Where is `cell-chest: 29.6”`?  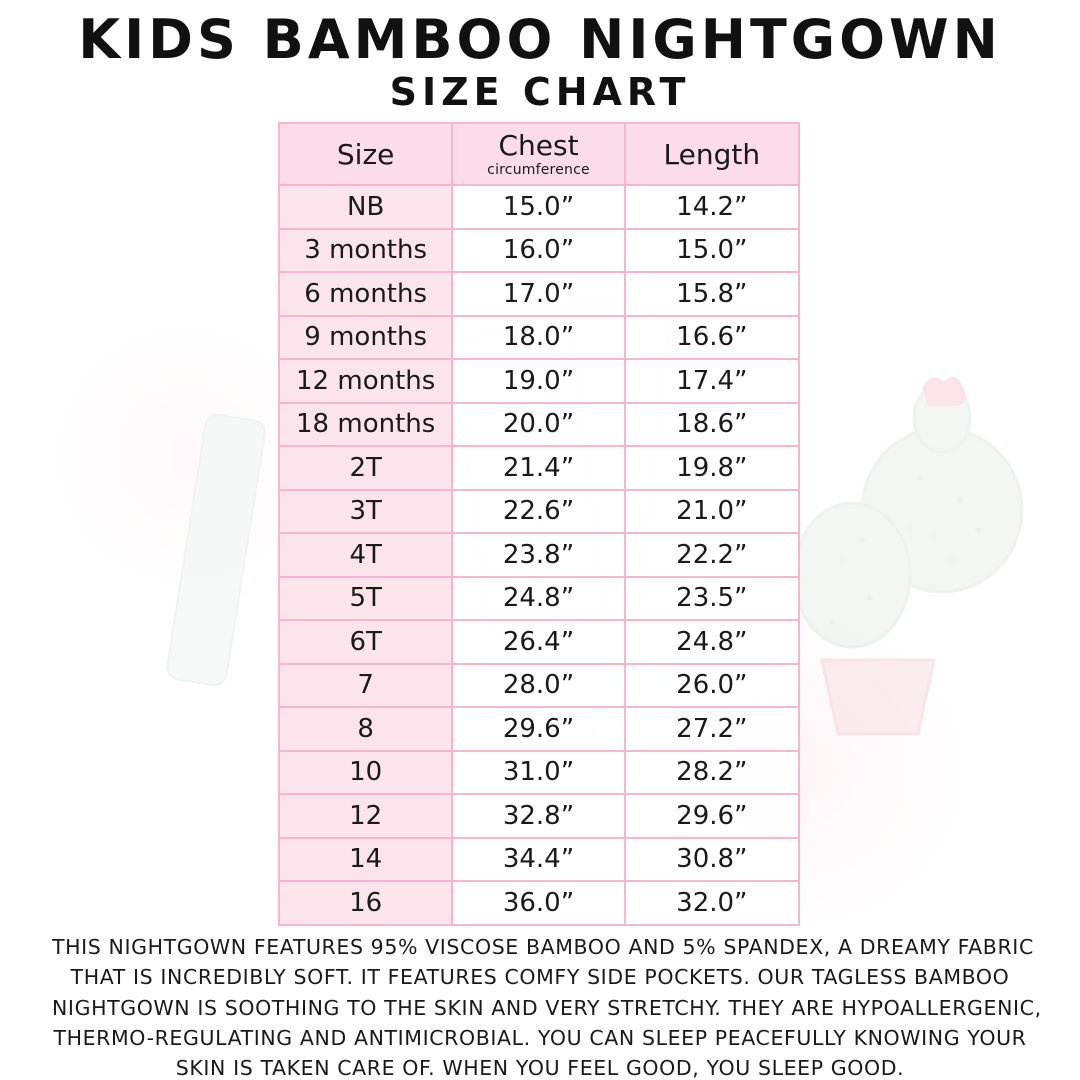 cell-chest: 29.6” is located at coordinates (538, 729).